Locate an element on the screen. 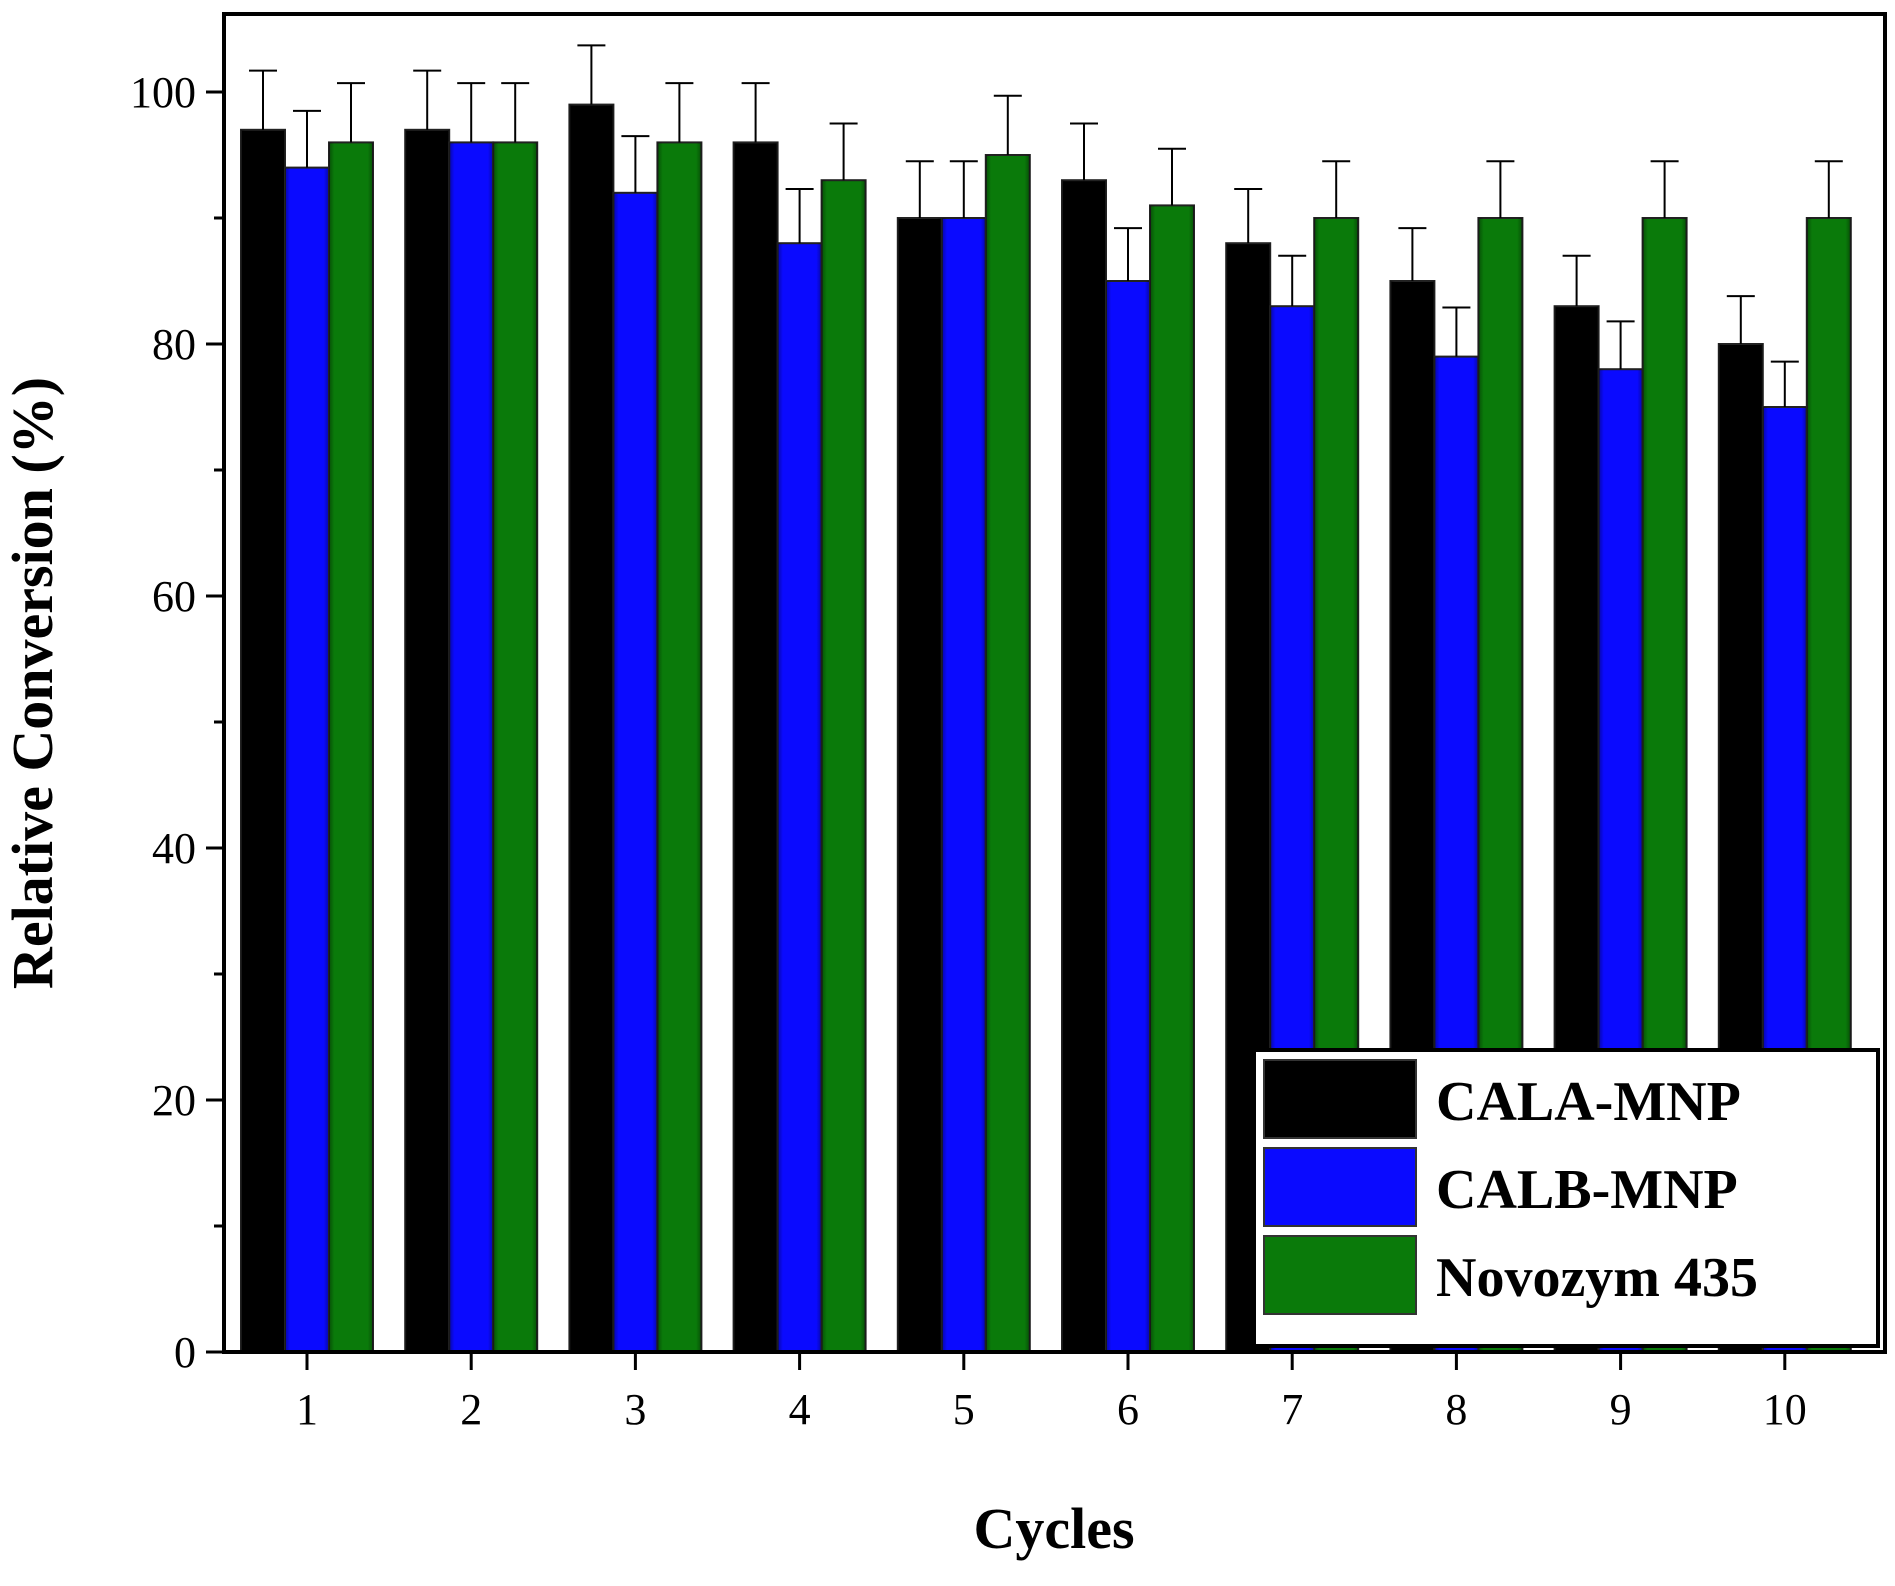 The width and height of the screenshot is (1895, 1586). y-axis-title: Relative Conversion (%) is located at coordinates (32, 683).